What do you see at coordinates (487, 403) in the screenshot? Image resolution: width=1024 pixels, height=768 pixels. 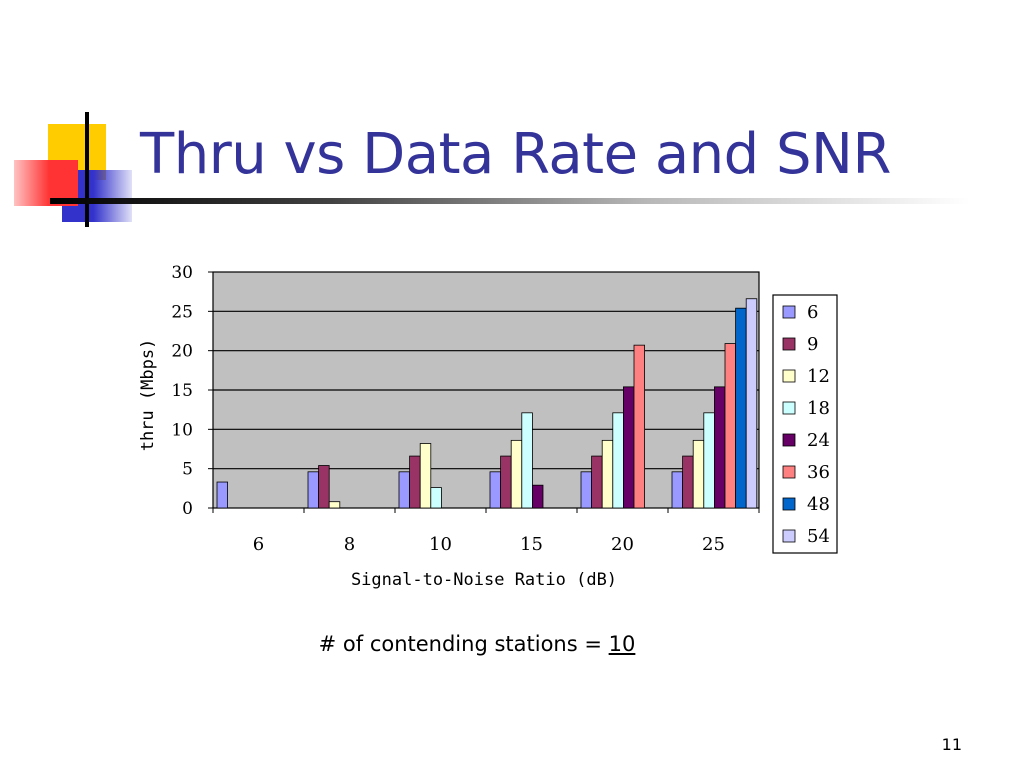 I see `bars-group` at bounding box center [487, 403].